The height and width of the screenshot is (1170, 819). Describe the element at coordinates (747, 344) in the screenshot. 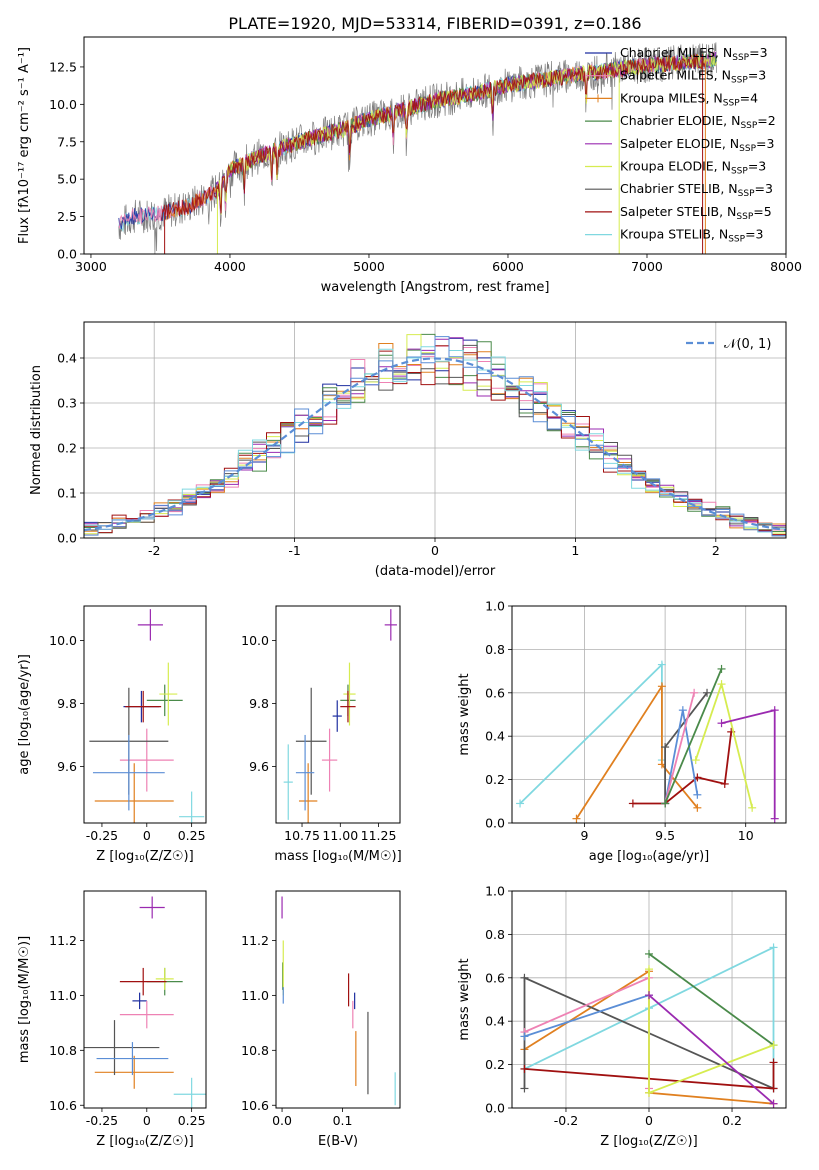

I see `legend-entry: 𝒩(0, 1)` at that location.